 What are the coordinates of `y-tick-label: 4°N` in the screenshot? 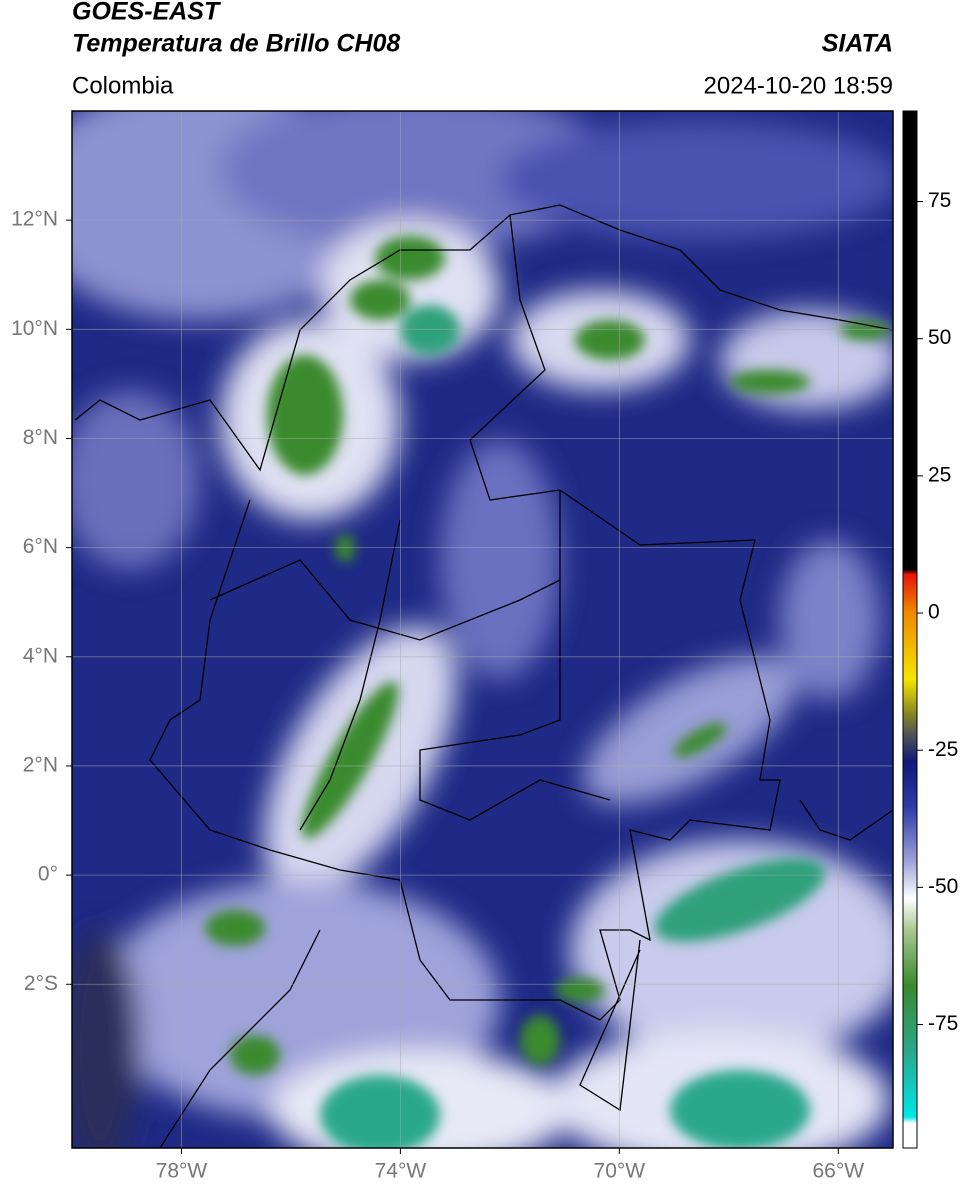 It's located at (40, 655).